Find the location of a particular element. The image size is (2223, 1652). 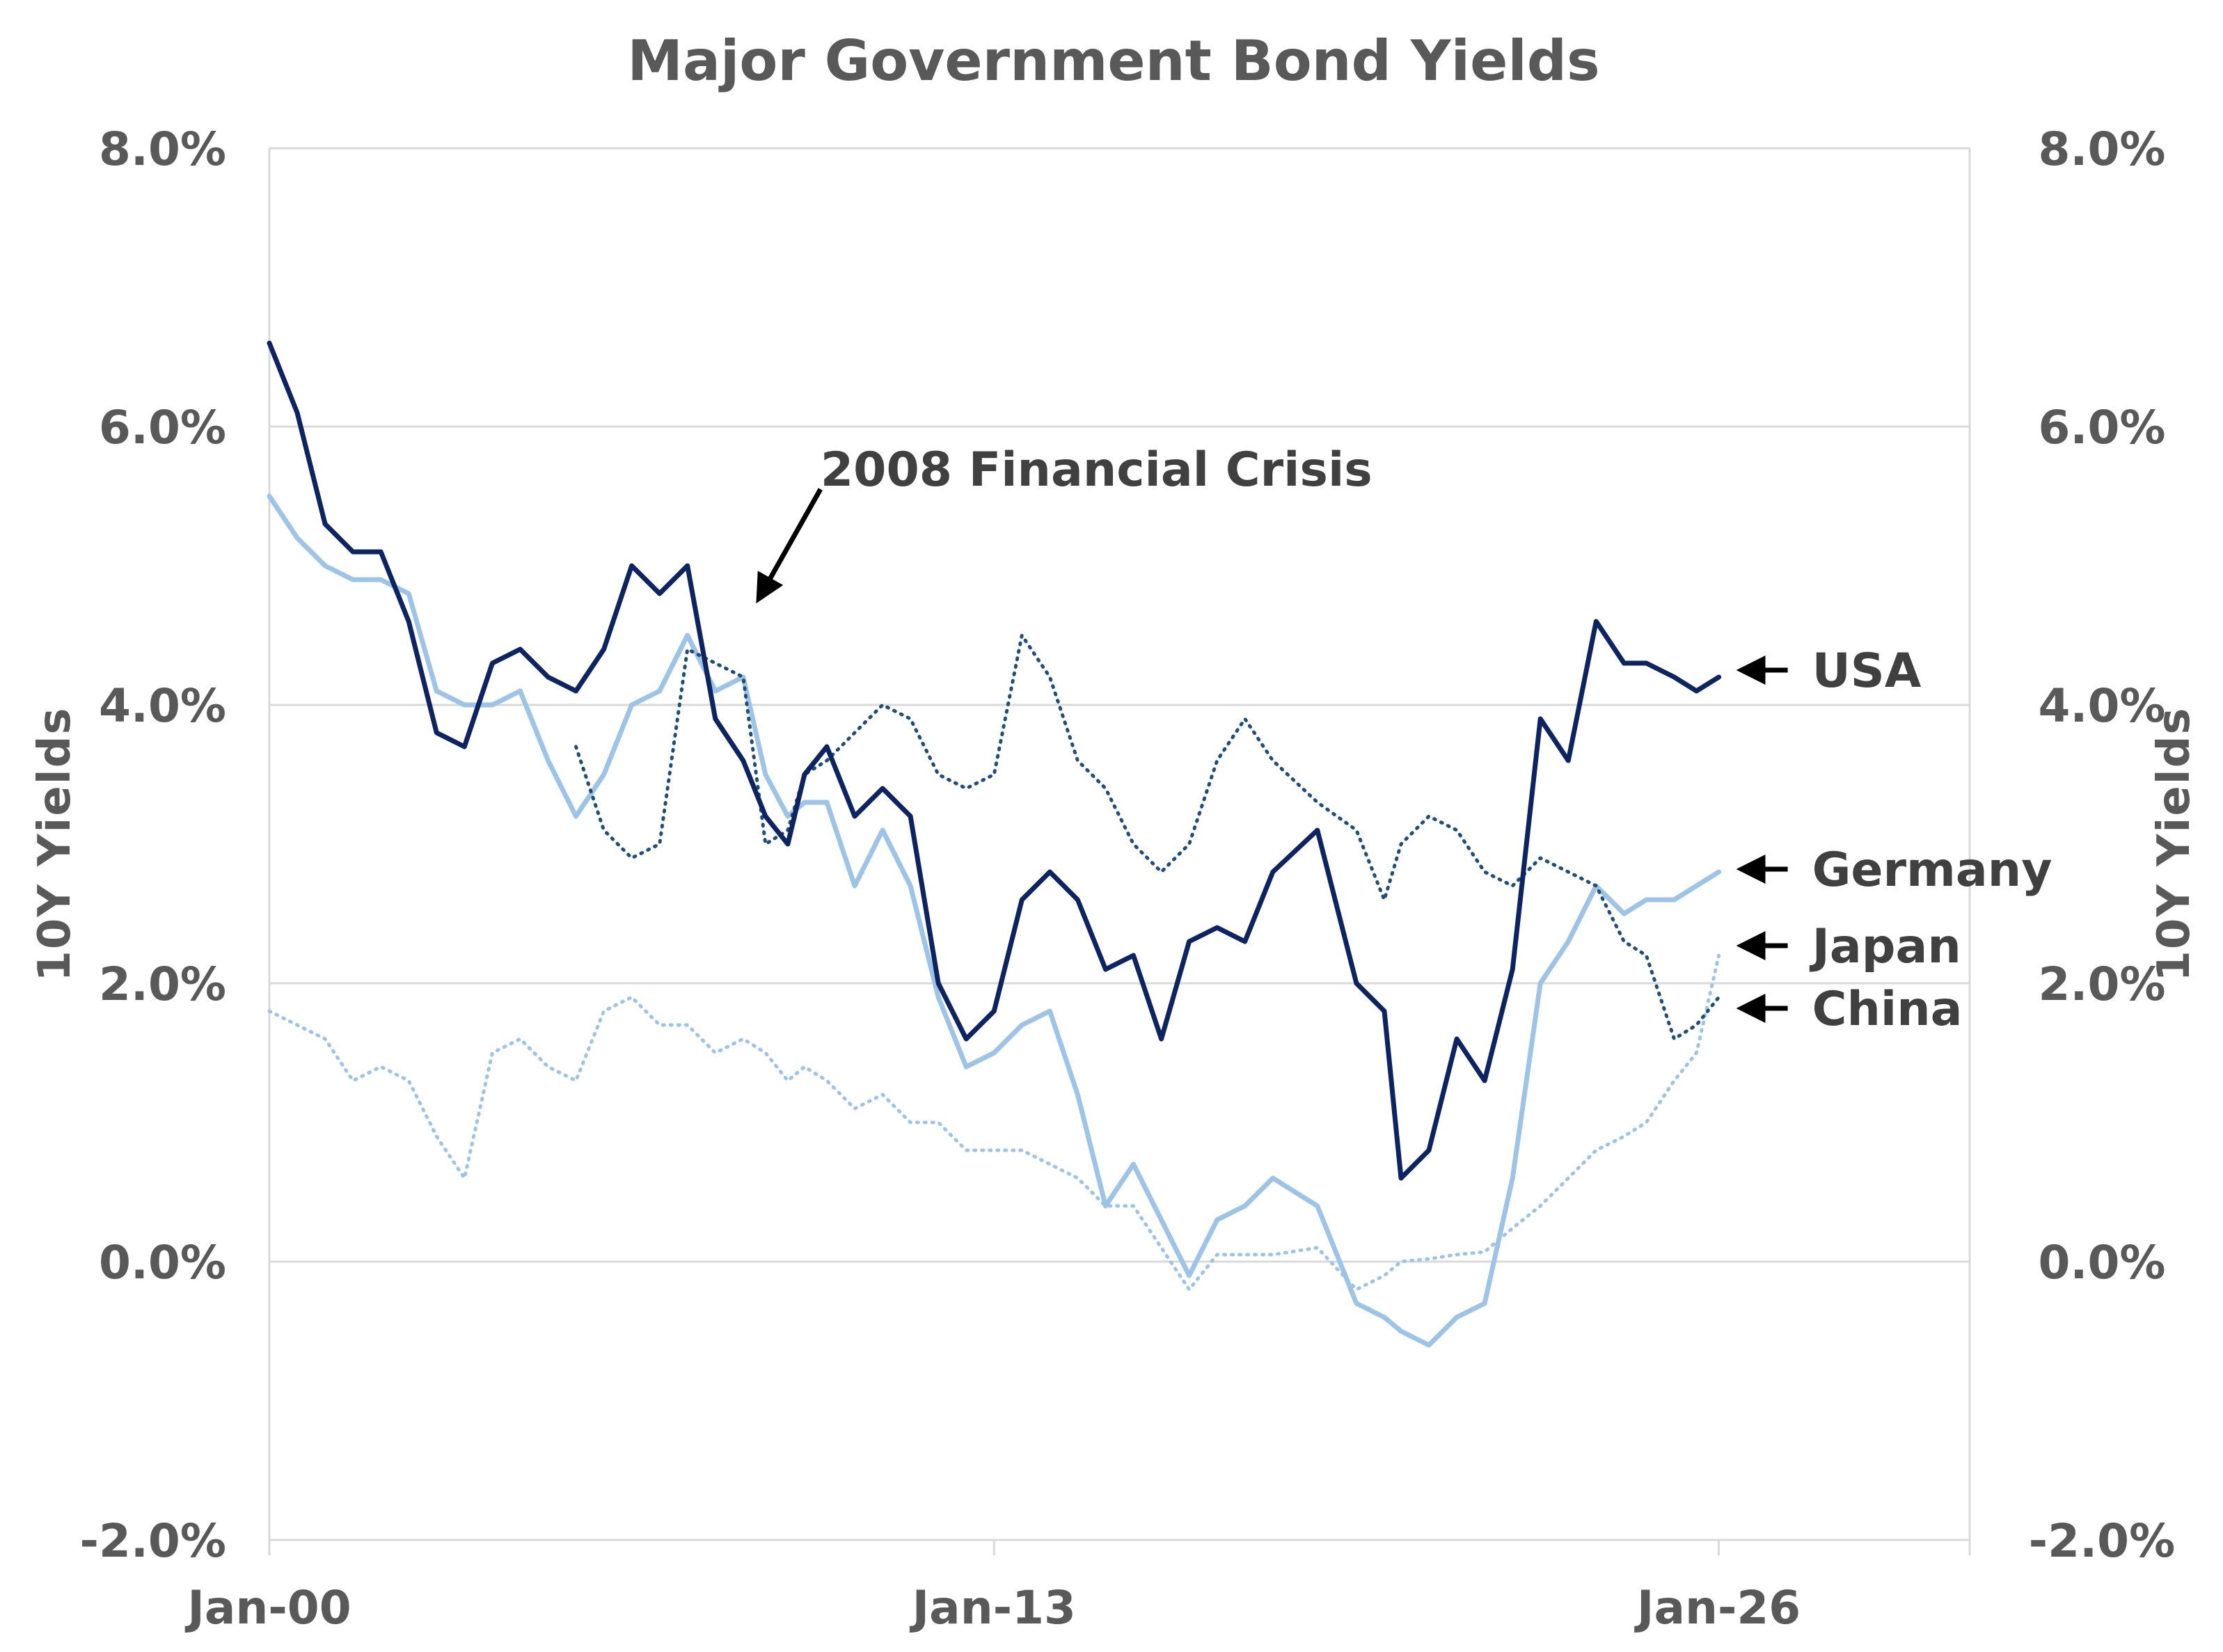

series-line-china is located at coordinates (1147, 837).